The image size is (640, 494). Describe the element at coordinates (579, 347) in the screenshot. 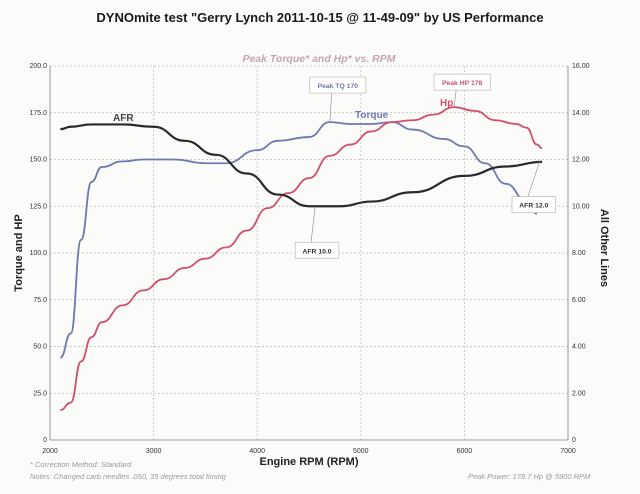

I see `y2-tick-label: 4.00` at that location.